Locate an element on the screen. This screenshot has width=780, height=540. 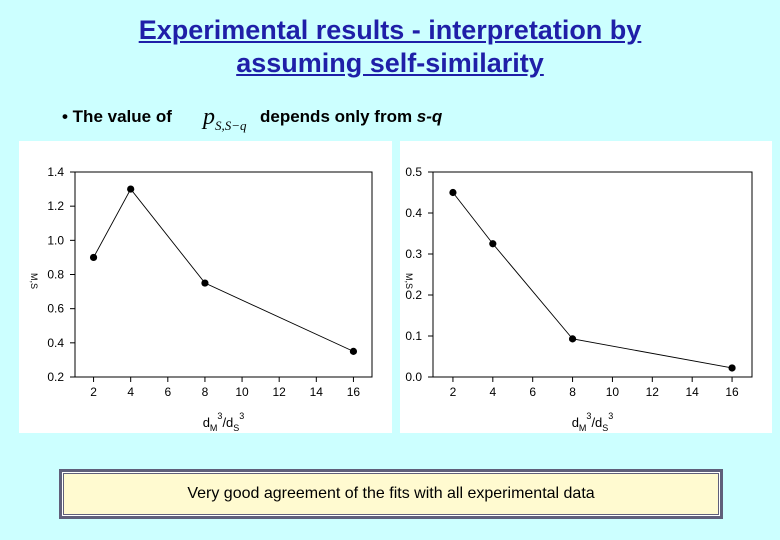
formula-subscript: S,S−q is located at coordinates (231, 125).